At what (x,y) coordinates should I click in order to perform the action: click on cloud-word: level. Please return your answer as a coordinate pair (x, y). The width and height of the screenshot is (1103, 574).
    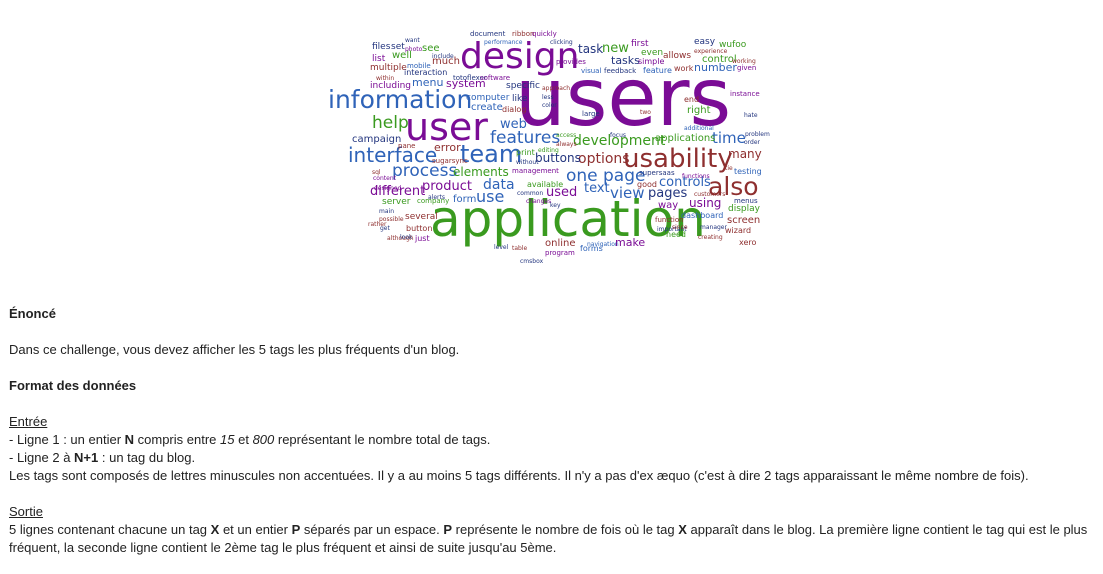
    Looking at the image, I should click on (501, 247).